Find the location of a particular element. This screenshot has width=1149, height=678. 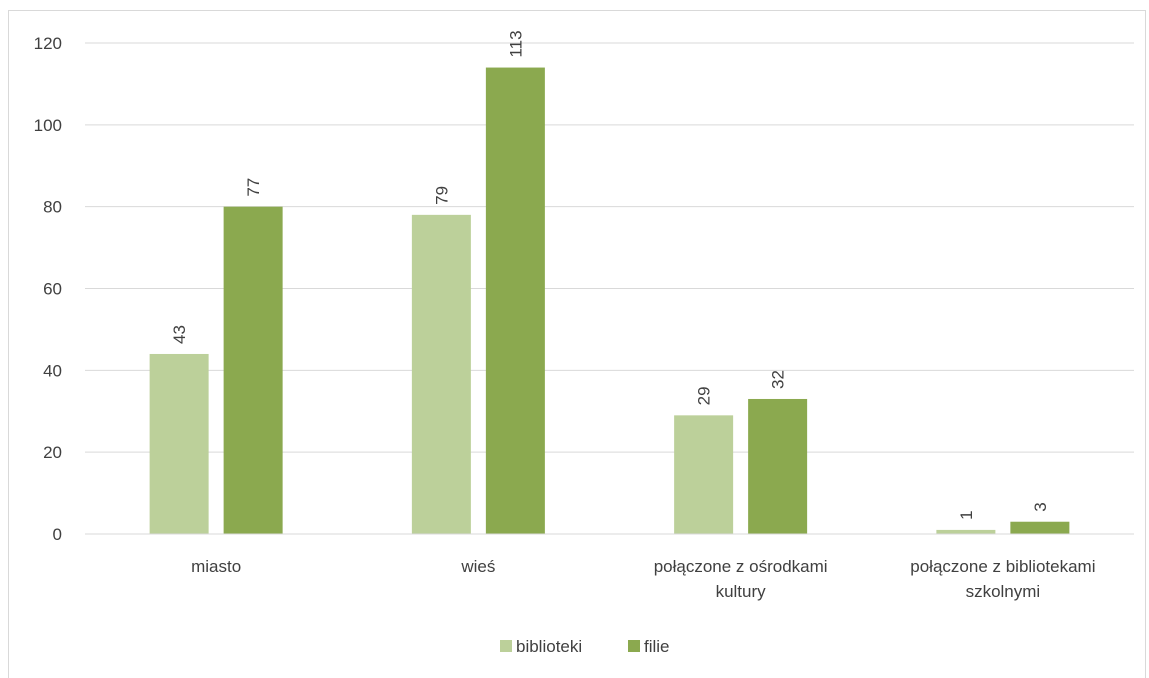

data-label: 43 is located at coordinates (179, 334).